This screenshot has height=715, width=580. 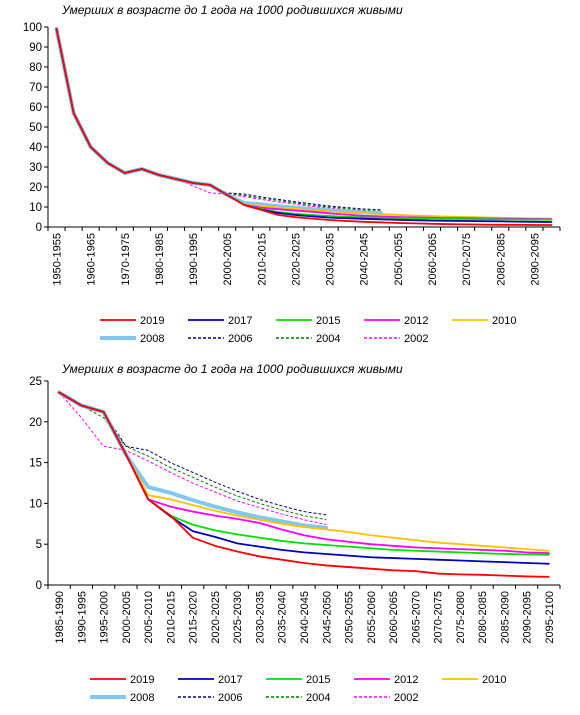 What do you see at coordinates (39, 545) in the screenshot?
I see `y-tick-label: 5` at bounding box center [39, 545].